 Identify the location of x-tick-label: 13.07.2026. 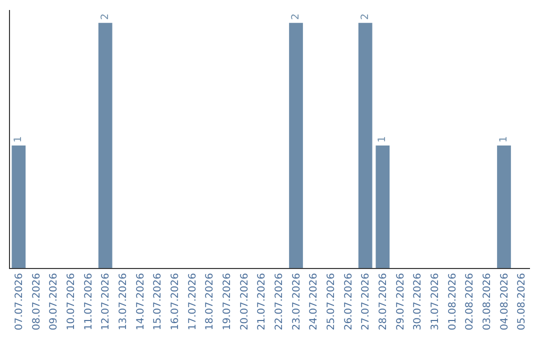
(123, 301).